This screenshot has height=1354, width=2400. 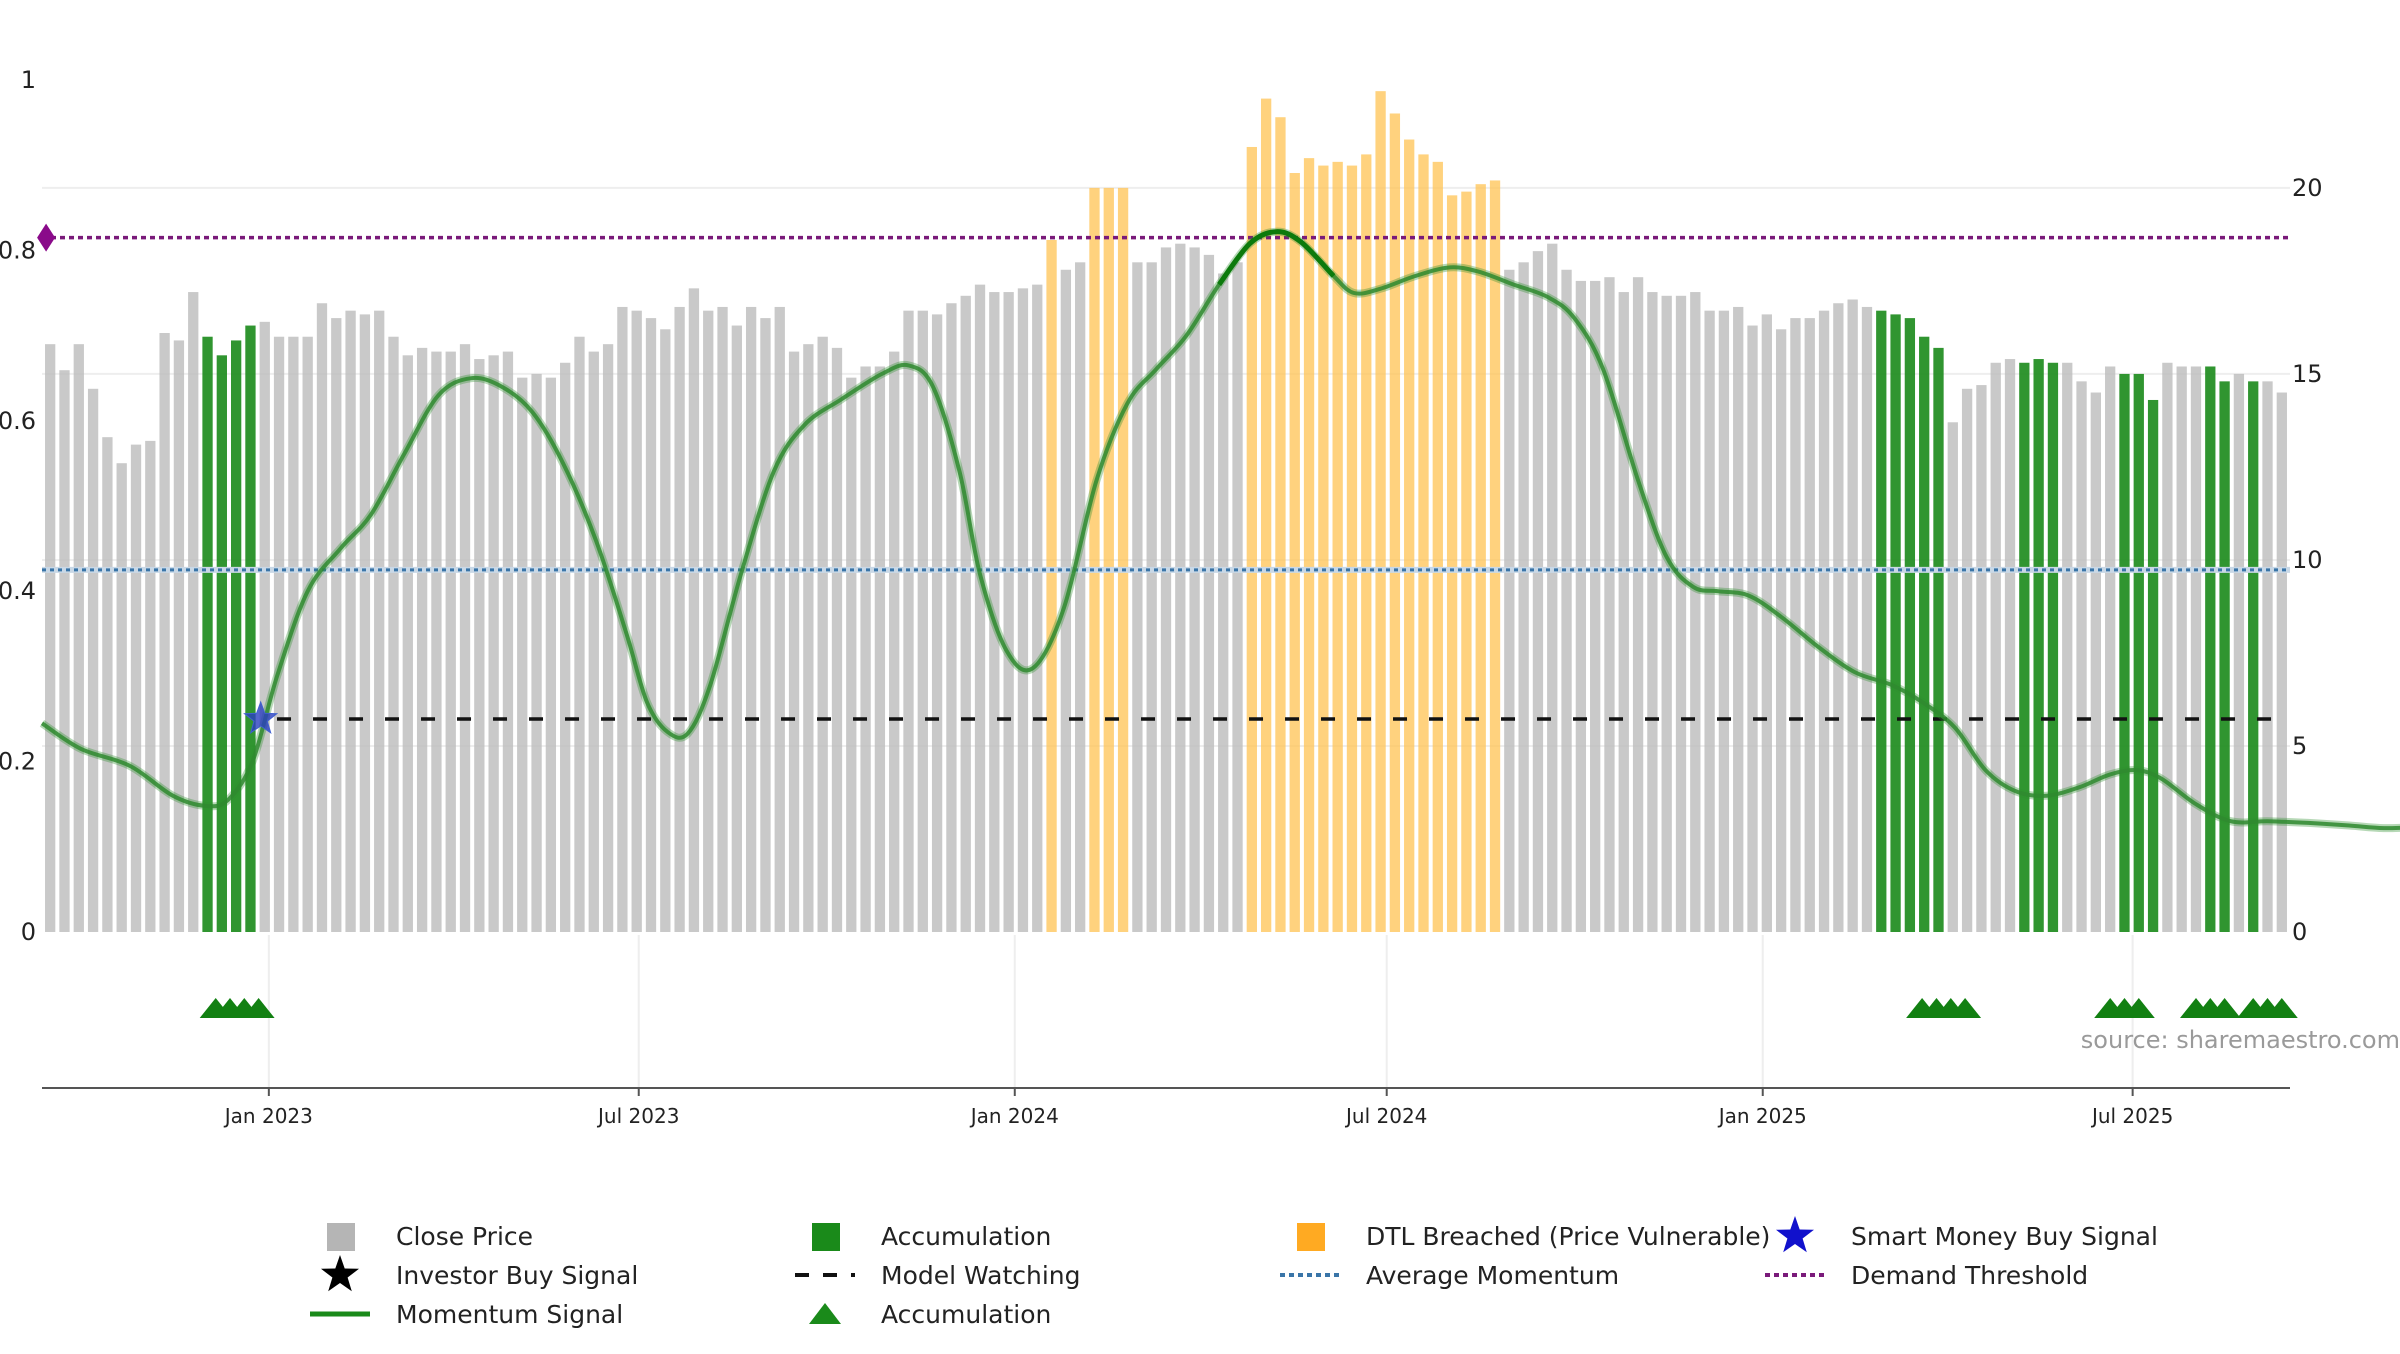 I want to click on legend-label: Model Watching, so click(x=981, y=1275).